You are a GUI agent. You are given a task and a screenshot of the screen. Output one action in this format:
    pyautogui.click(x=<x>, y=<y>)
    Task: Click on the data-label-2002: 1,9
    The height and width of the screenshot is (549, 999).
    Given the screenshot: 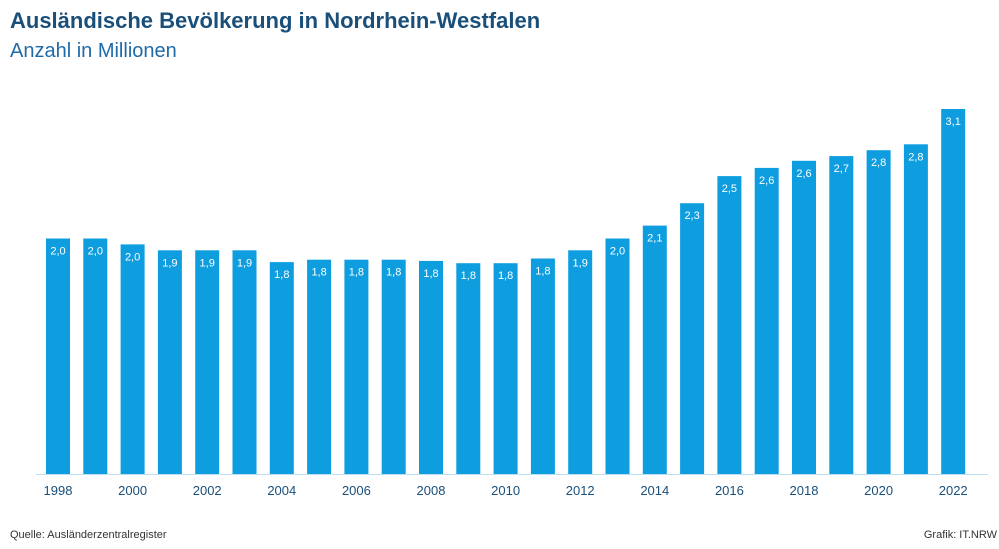 What is the action you would take?
    pyautogui.click(x=207, y=263)
    